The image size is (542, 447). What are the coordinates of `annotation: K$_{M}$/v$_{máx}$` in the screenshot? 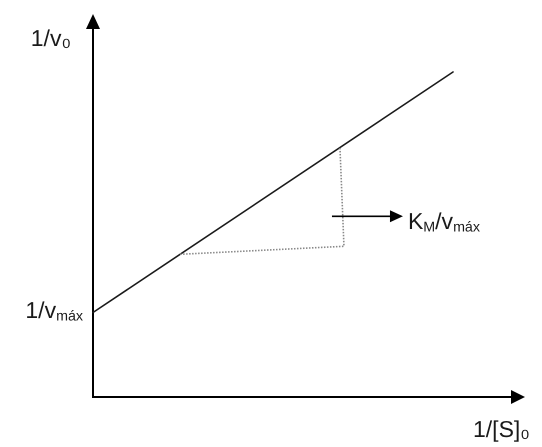 It's located at (444, 222).